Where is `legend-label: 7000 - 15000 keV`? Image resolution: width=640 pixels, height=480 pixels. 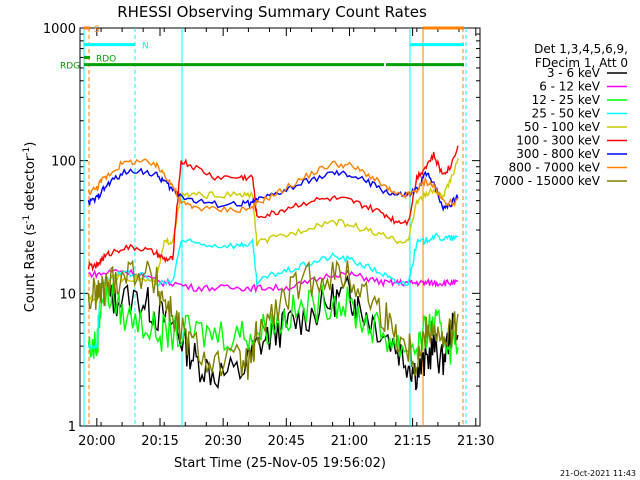
legend-label: 7000 - 15000 keV is located at coordinates (546, 181).